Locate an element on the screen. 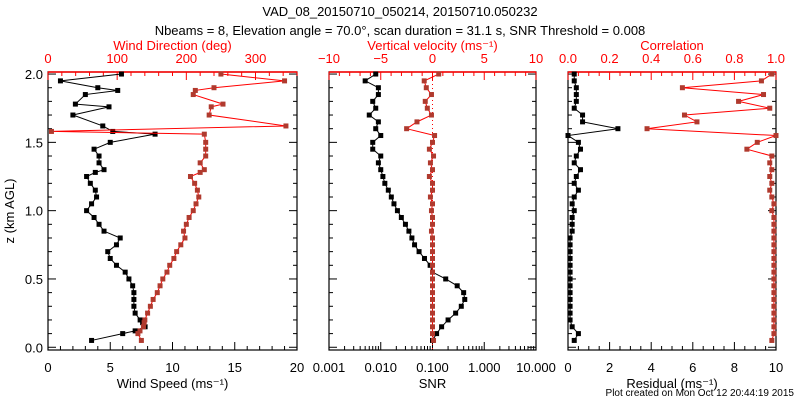 The image size is (800, 405). x-tick-label-top: 0.0 is located at coordinates (568, 58).